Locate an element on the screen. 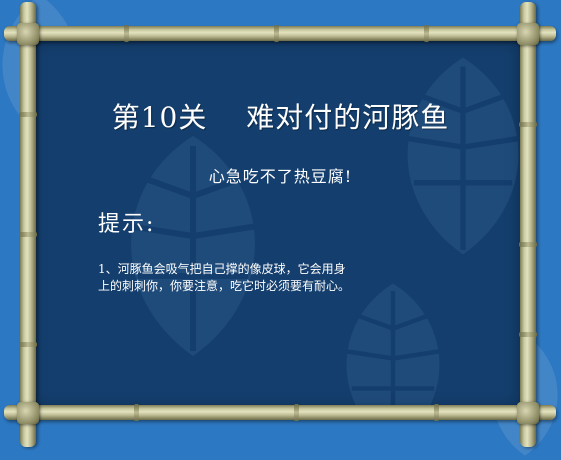  hint-heading: 提示: is located at coordinates (127, 224).